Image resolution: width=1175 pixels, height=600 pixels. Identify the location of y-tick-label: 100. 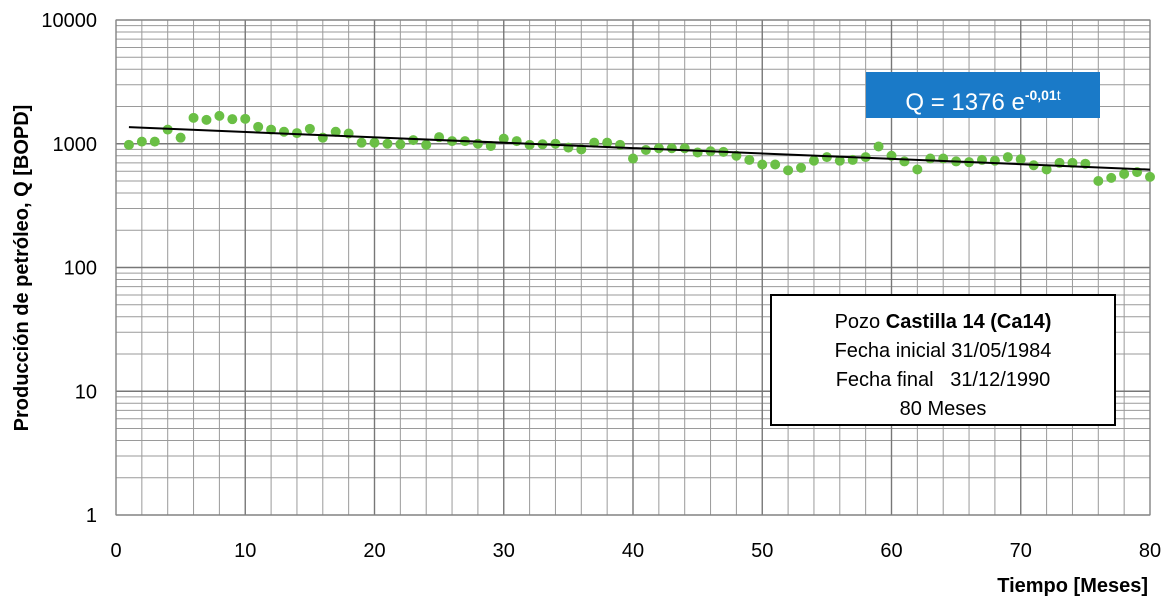
(80, 269).